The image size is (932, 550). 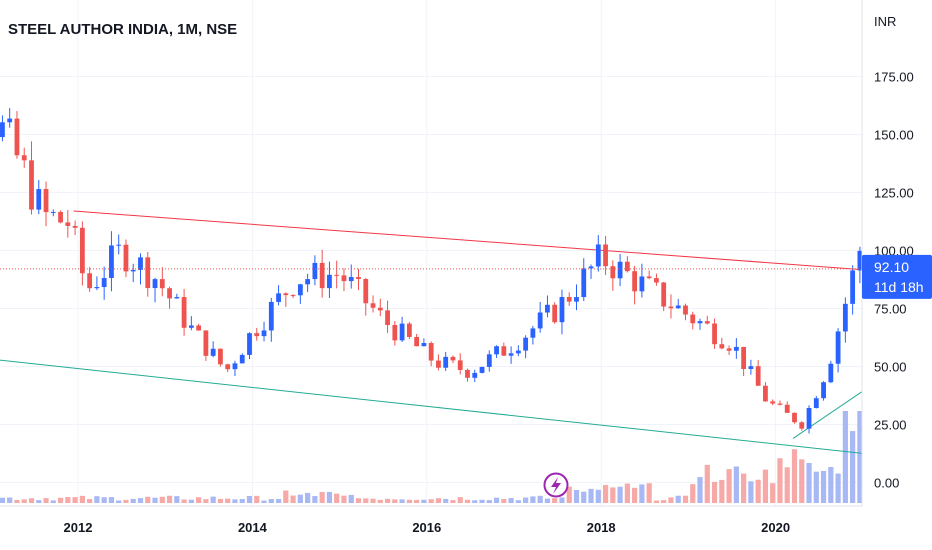 What do you see at coordinates (890, 309) in the screenshot?
I see `price-tick-label: 75.00` at bounding box center [890, 309].